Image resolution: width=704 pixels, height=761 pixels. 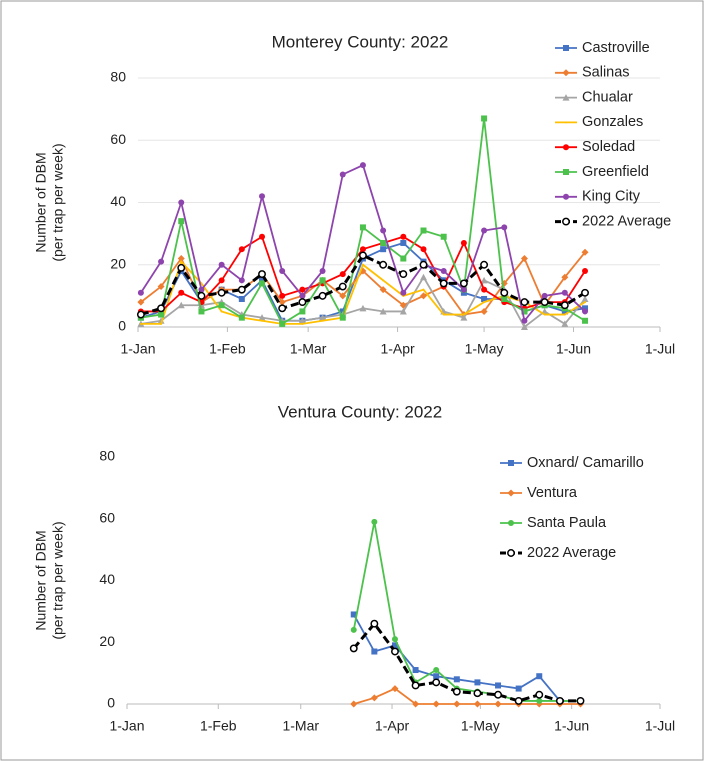 What do you see at coordinates (360, 411) in the screenshot?
I see `chart-title: Ventura County: 2022` at bounding box center [360, 411].